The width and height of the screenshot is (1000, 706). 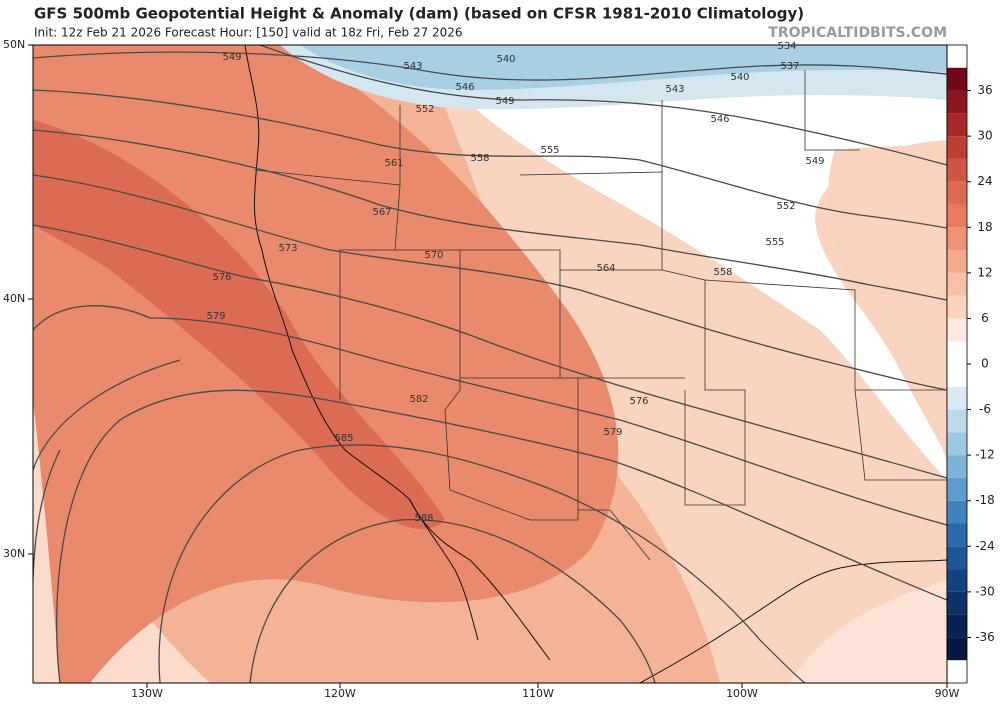 I want to click on contour-label: 579, so click(x=612, y=432).